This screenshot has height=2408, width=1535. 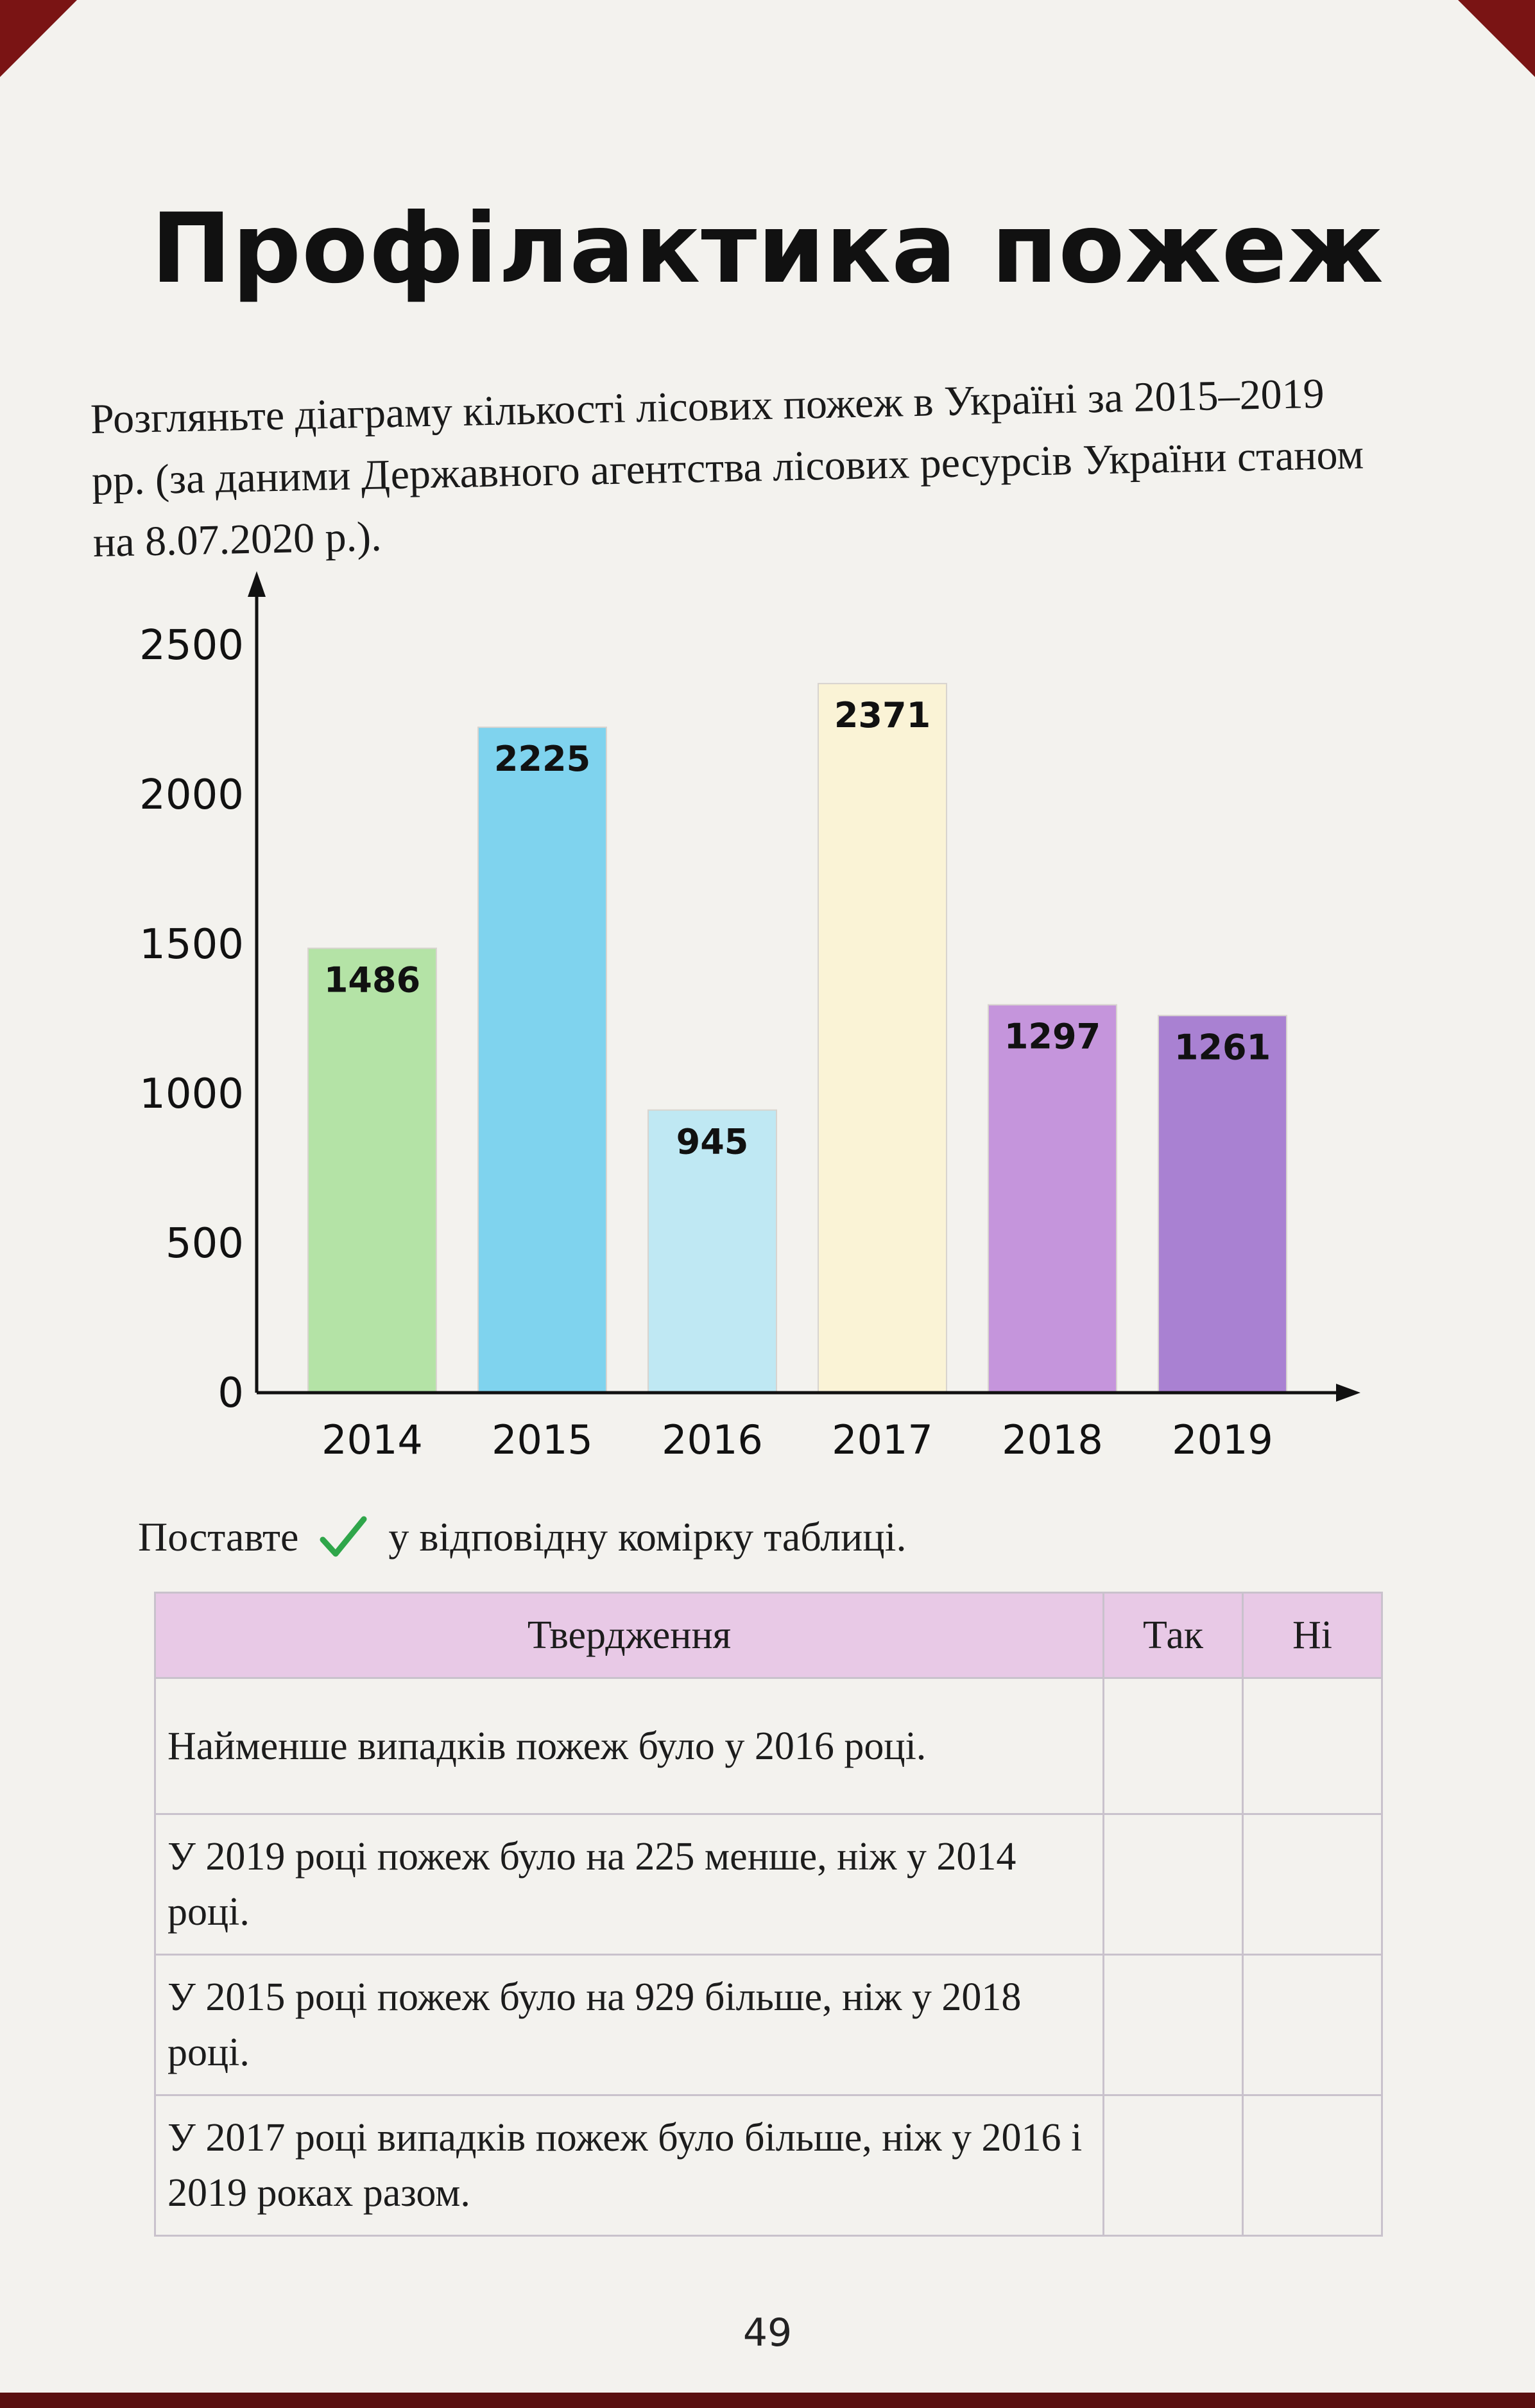 I want to click on x-tick-label: 2016, so click(x=712, y=1439).